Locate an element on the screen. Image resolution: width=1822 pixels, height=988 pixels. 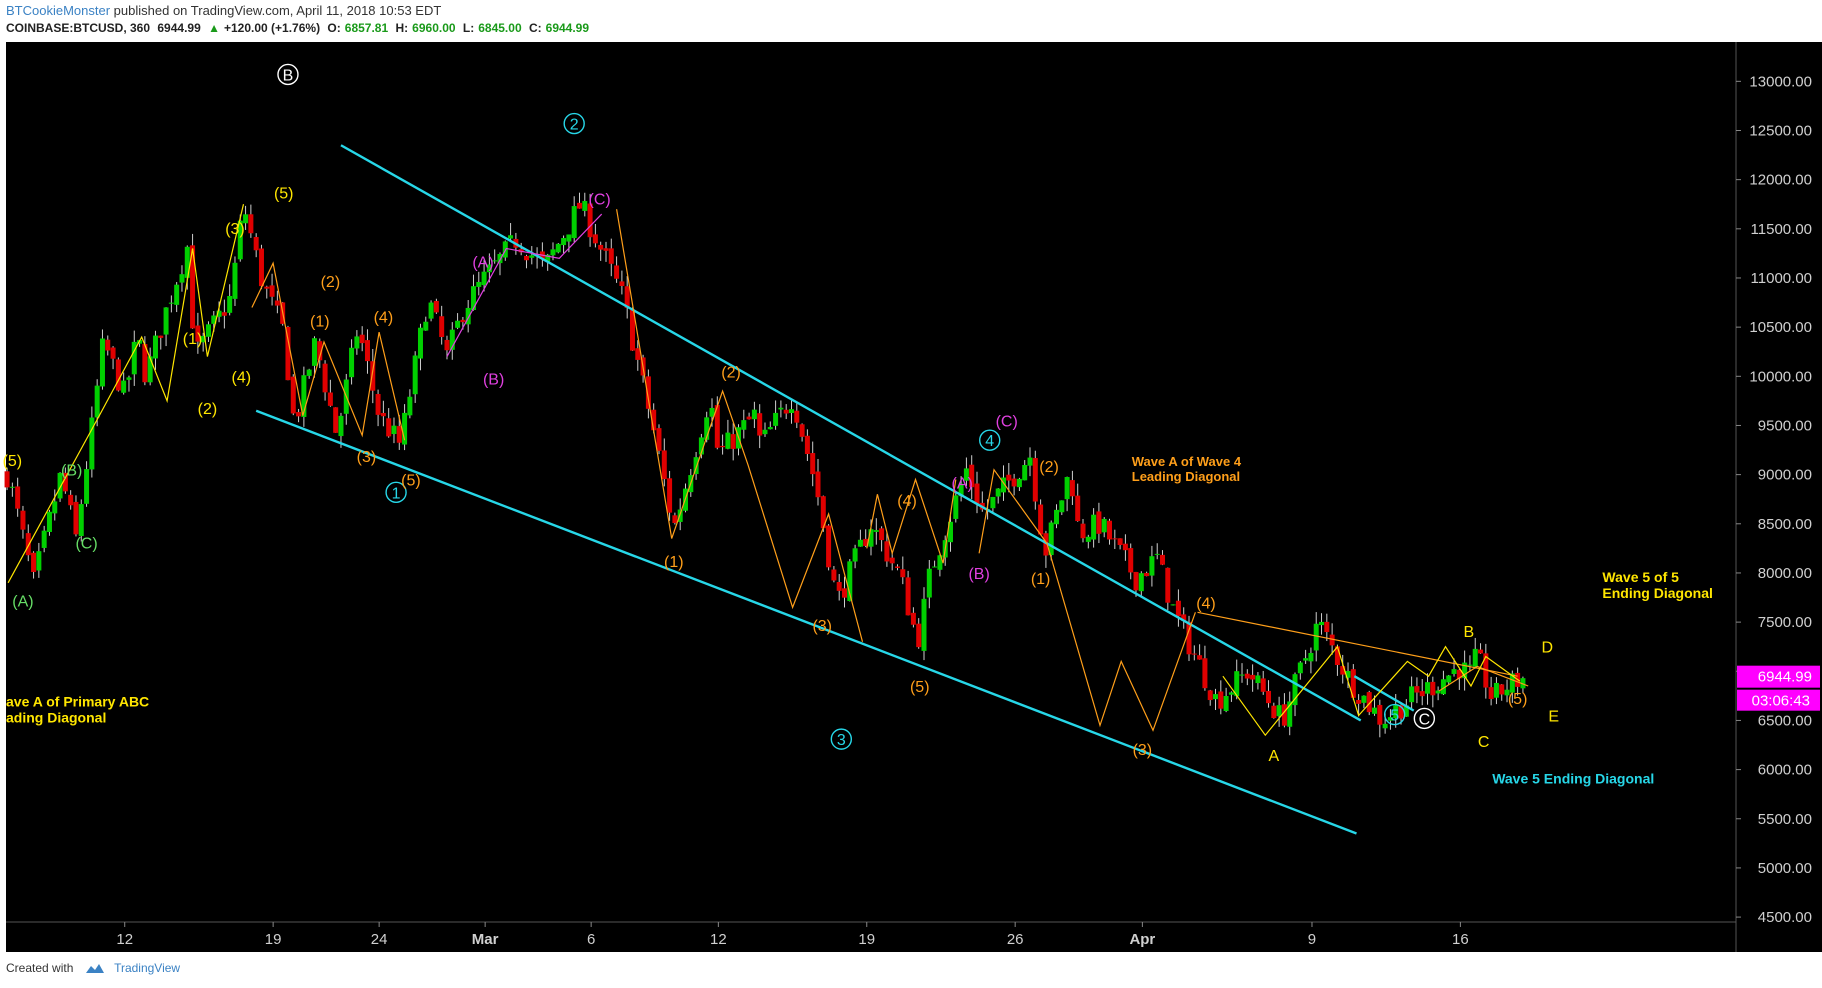
y-tick-label: 10000.00 is located at coordinates (1780, 376).